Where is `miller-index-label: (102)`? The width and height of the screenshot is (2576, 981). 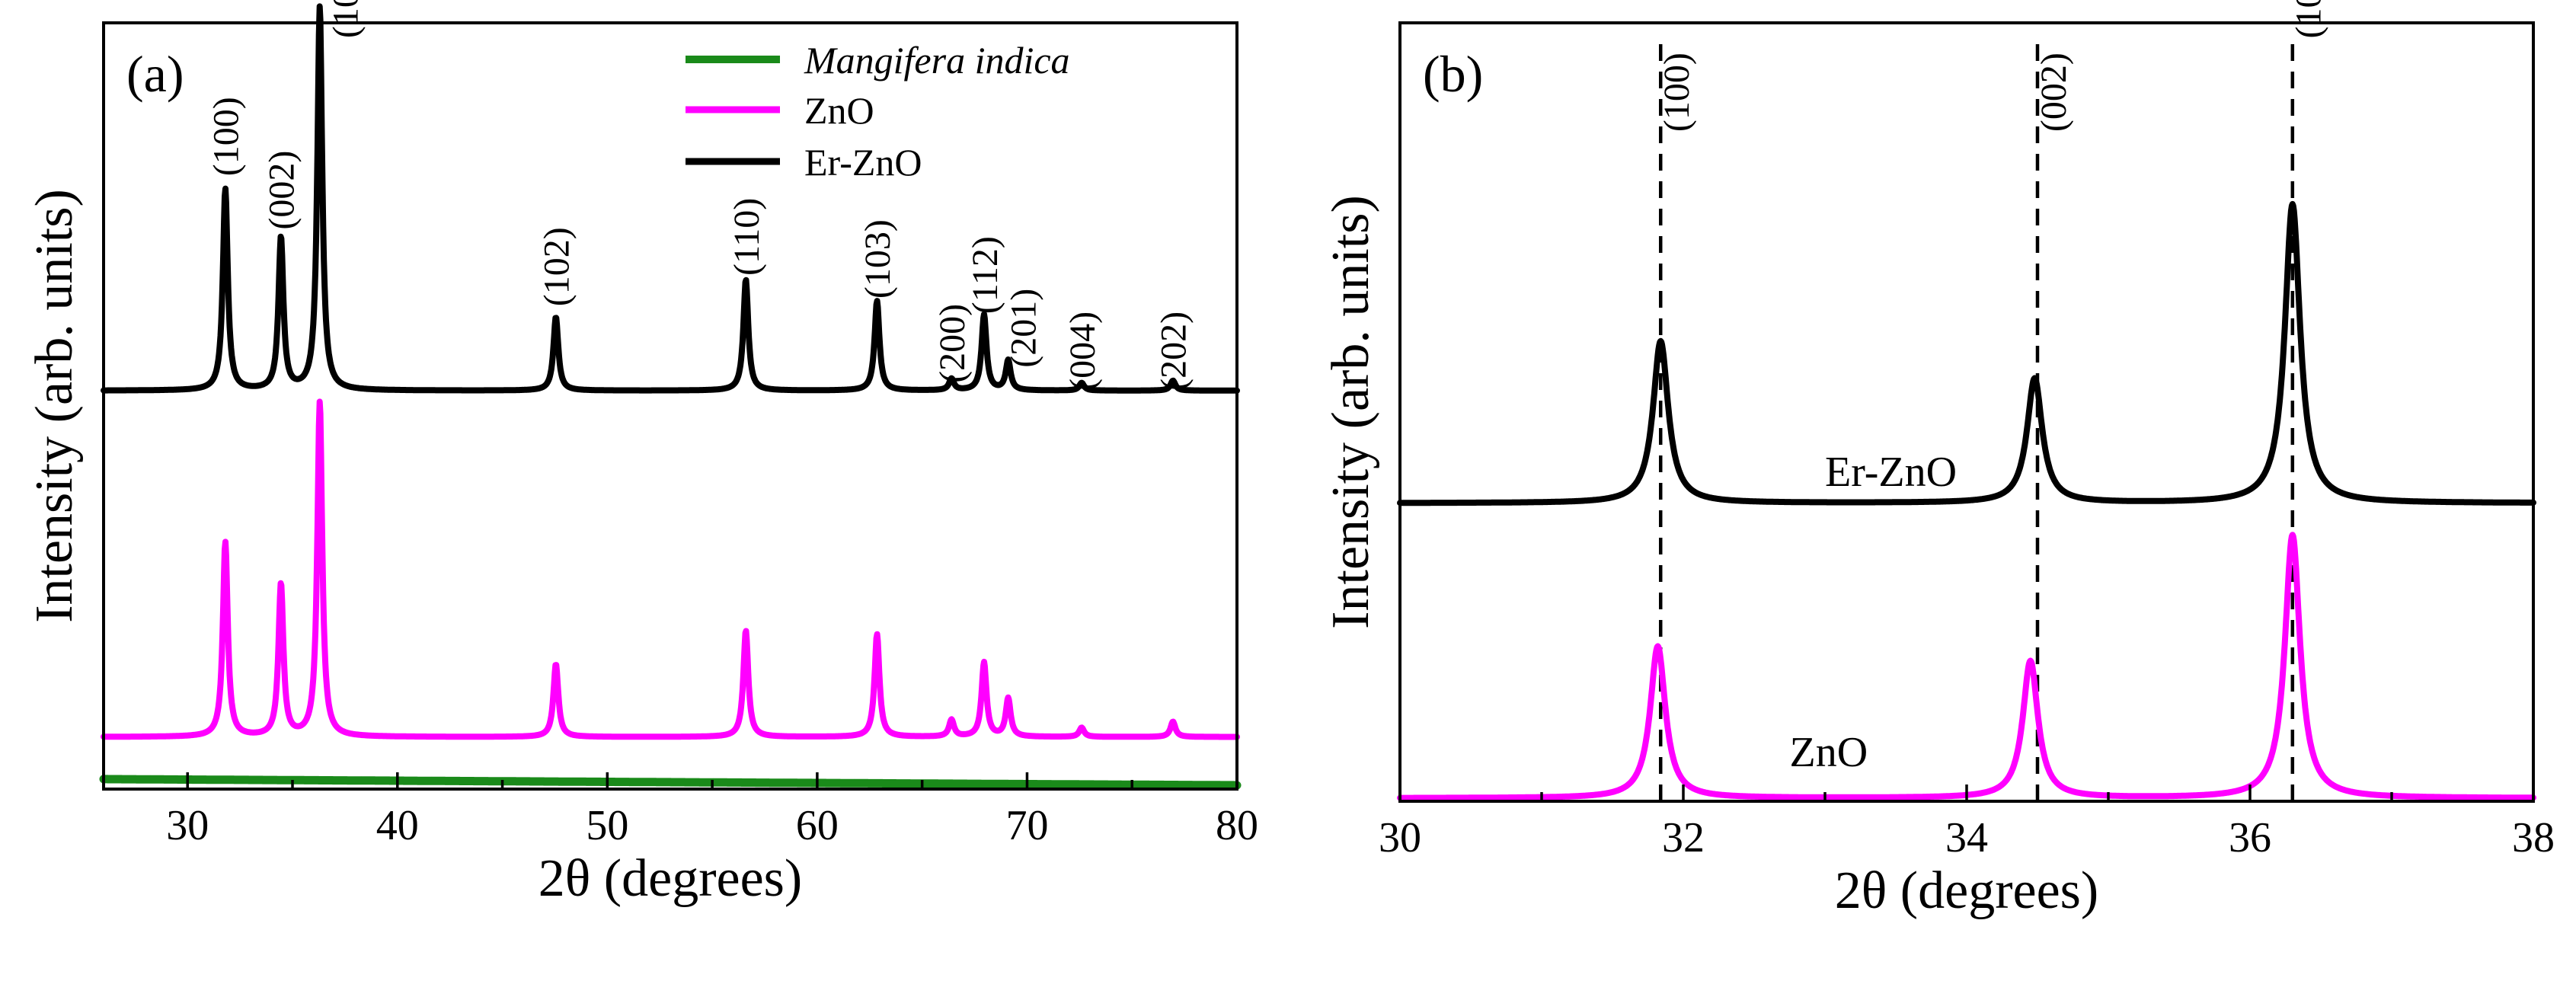
miller-index-label: (102) is located at coordinates (557, 266).